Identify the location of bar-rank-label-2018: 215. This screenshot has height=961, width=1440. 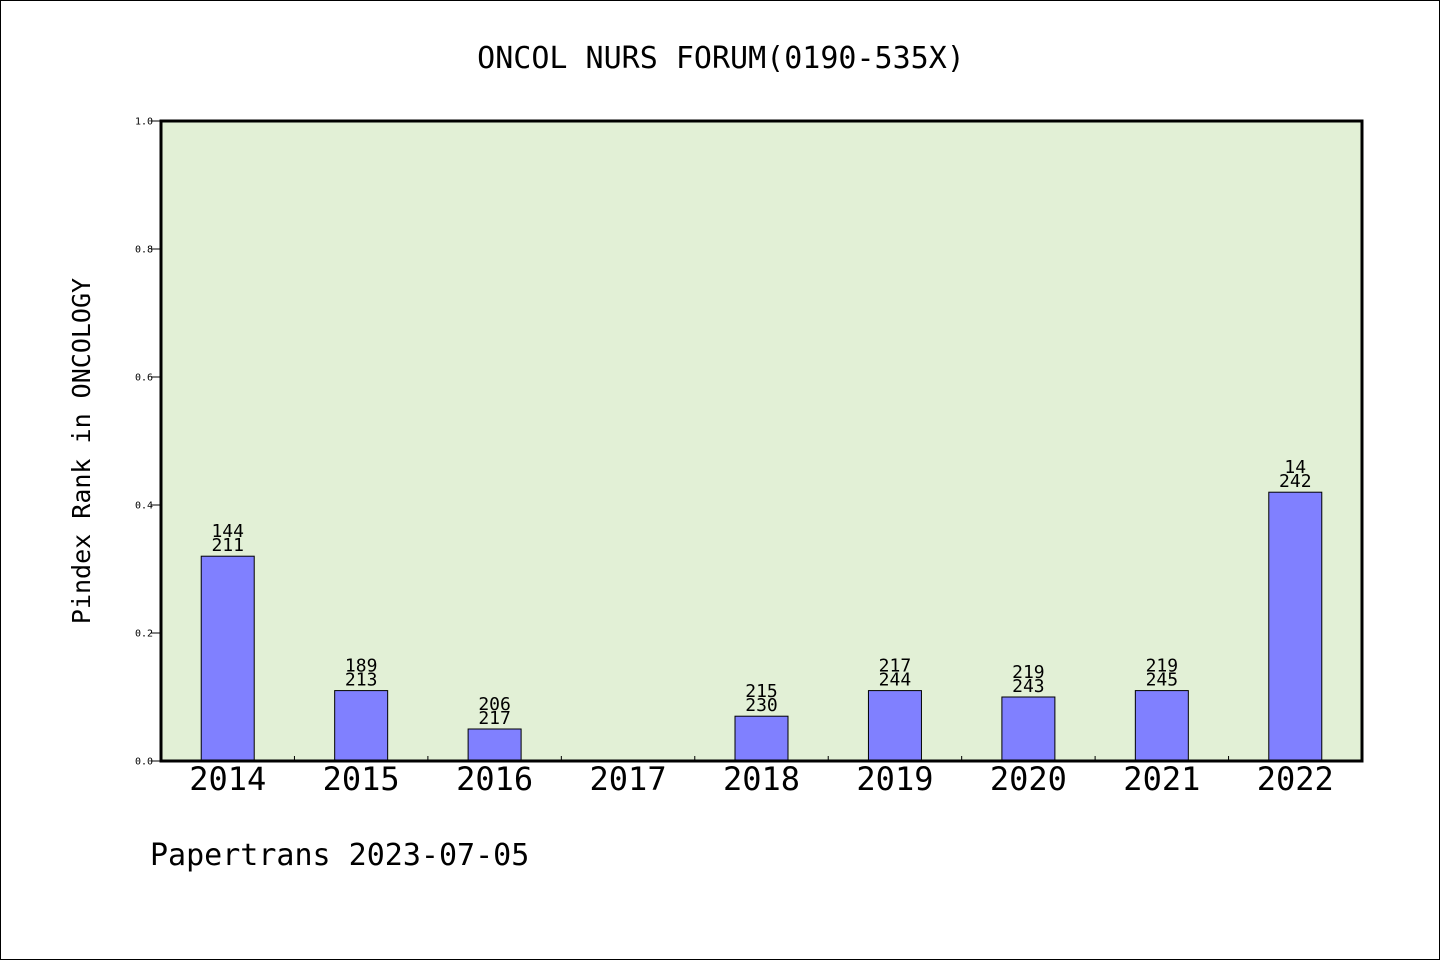
(761, 691).